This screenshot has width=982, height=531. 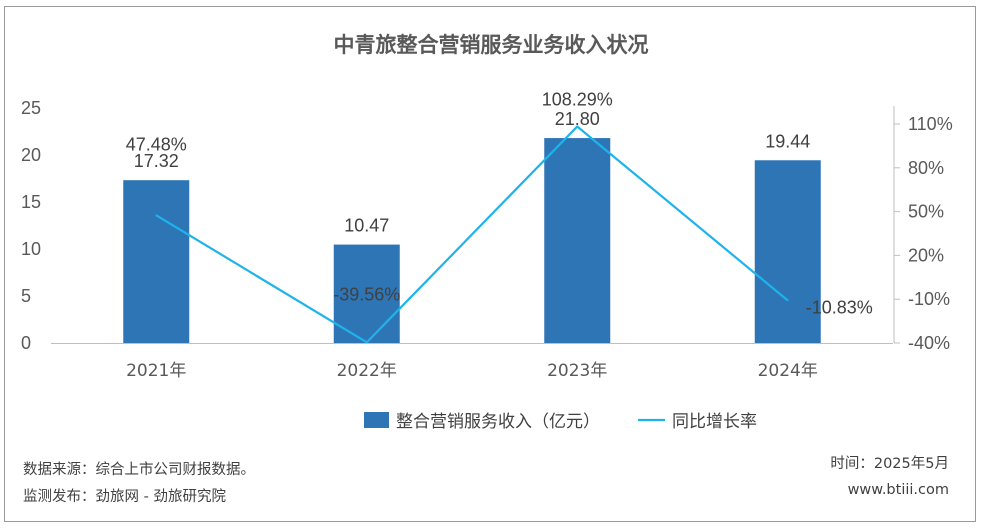 I want to click on right-axis-tick-label: -10%, so click(x=929, y=299).